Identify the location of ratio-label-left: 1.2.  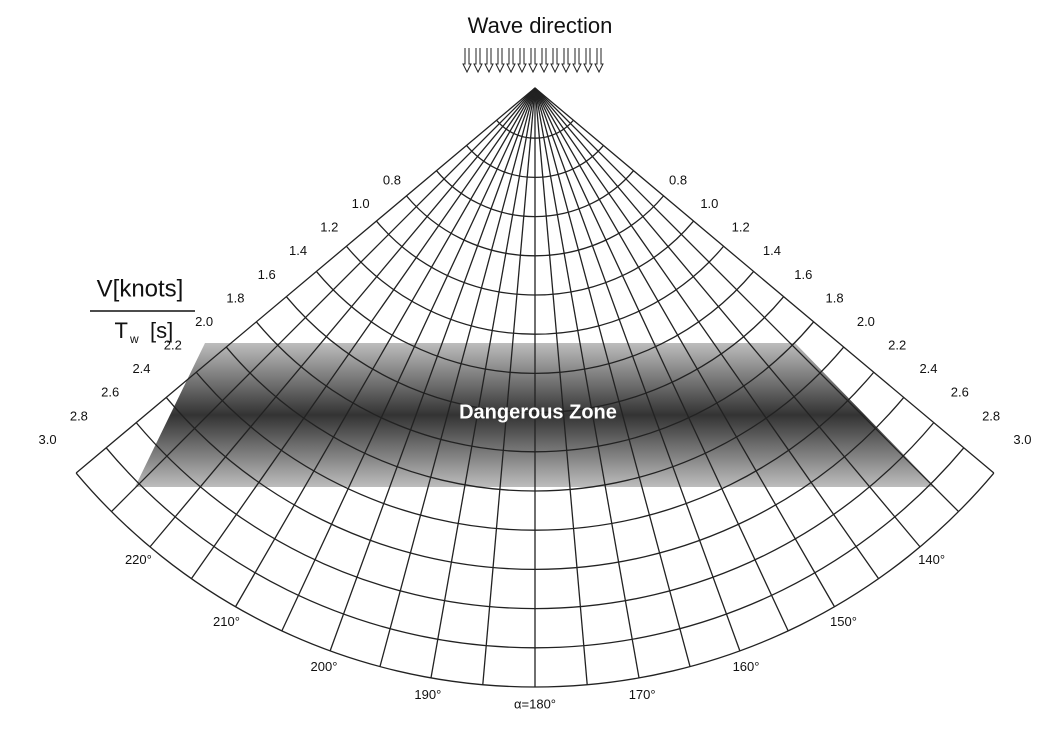
(329, 227).